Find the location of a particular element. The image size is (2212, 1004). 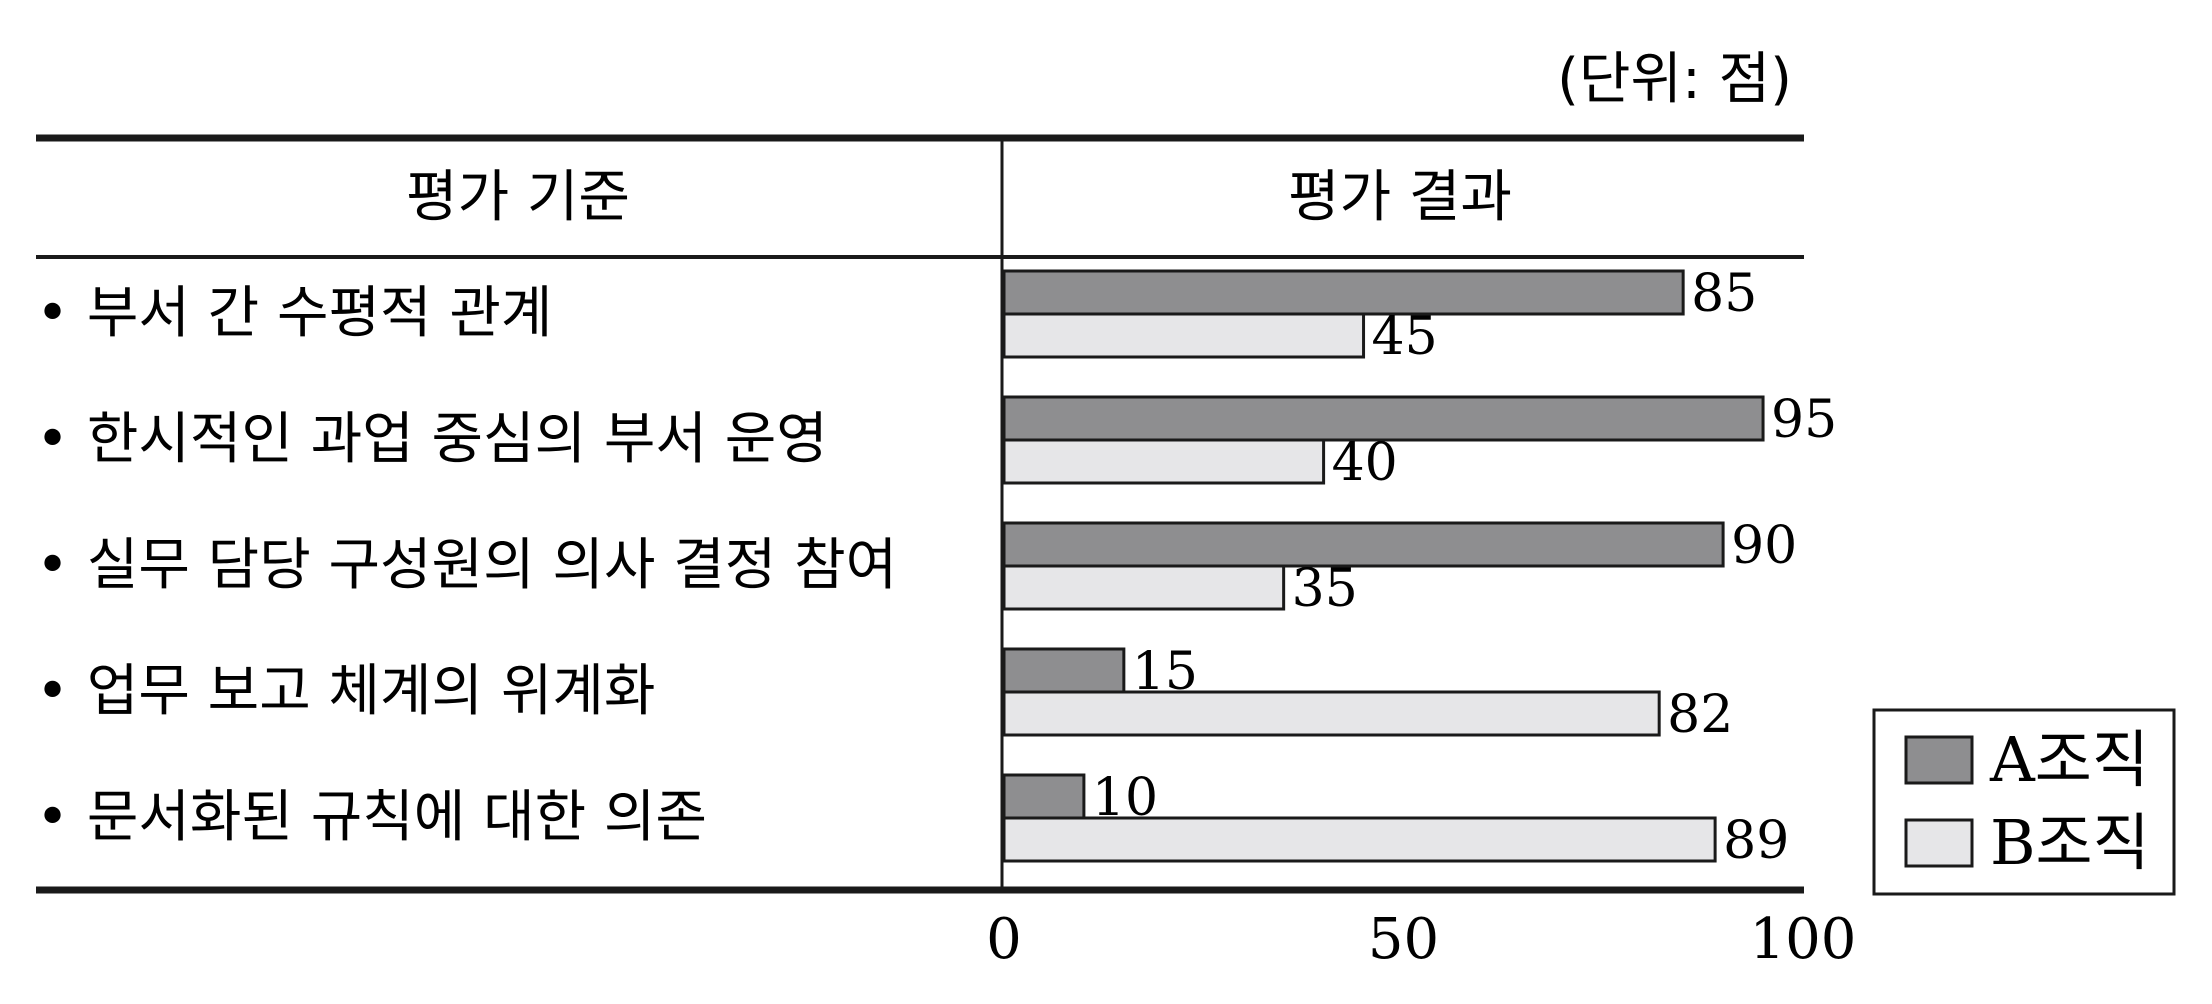

category-label: • 업무 보고 체계의 위계화 is located at coordinates (345, 691).